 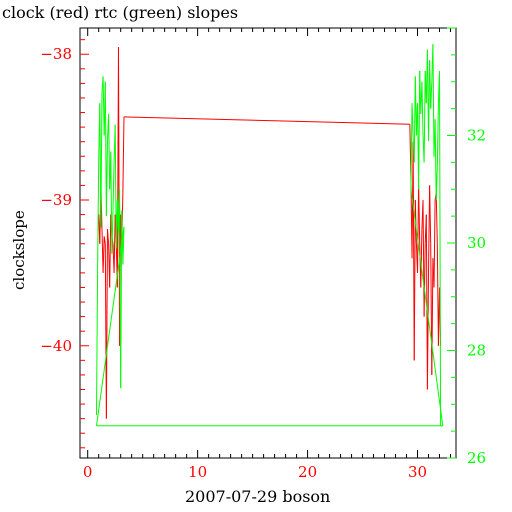 What do you see at coordinates (56, 346) in the screenshot?
I see `y-tick-label: −40` at bounding box center [56, 346].